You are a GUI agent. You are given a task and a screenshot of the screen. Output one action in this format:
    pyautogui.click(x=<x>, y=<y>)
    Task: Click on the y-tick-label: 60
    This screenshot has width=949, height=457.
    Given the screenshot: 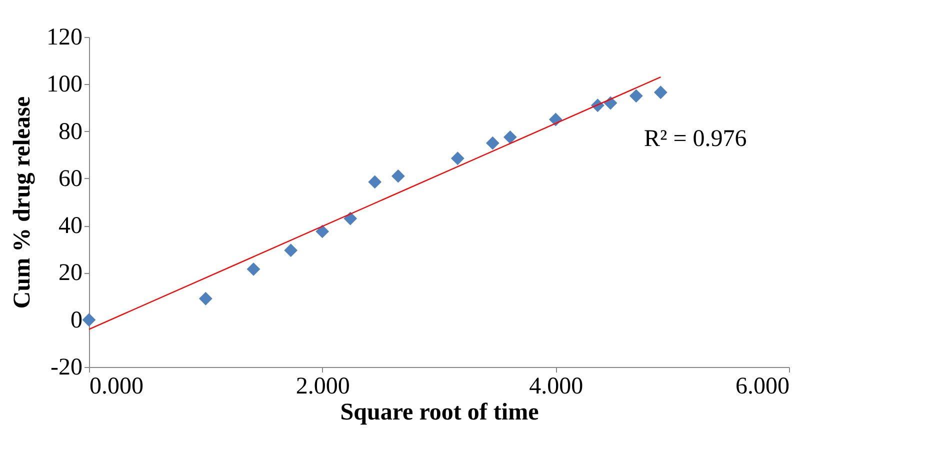 What is the action you would take?
    pyautogui.click(x=70, y=179)
    